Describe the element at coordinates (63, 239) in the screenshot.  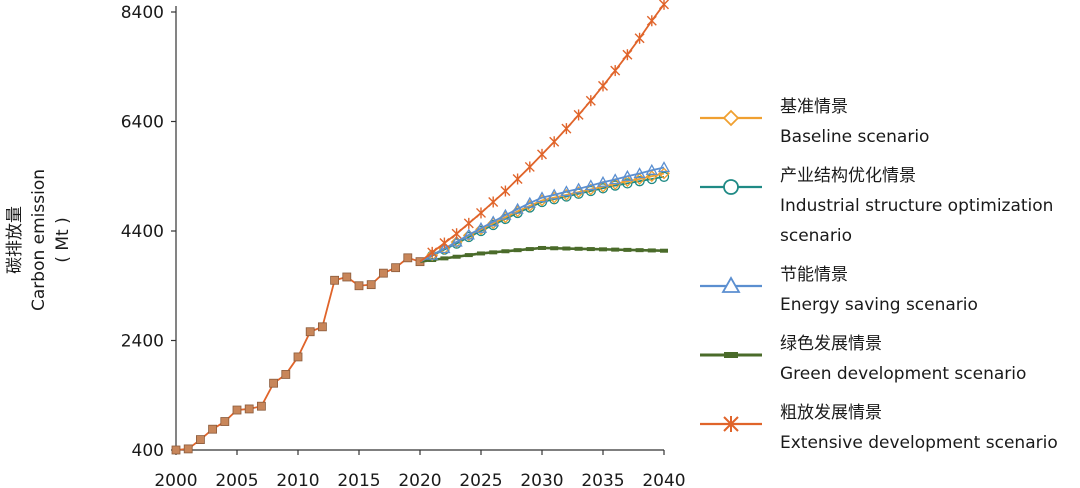
I see `y-axis-label-unit: ( Mt )` at that location.